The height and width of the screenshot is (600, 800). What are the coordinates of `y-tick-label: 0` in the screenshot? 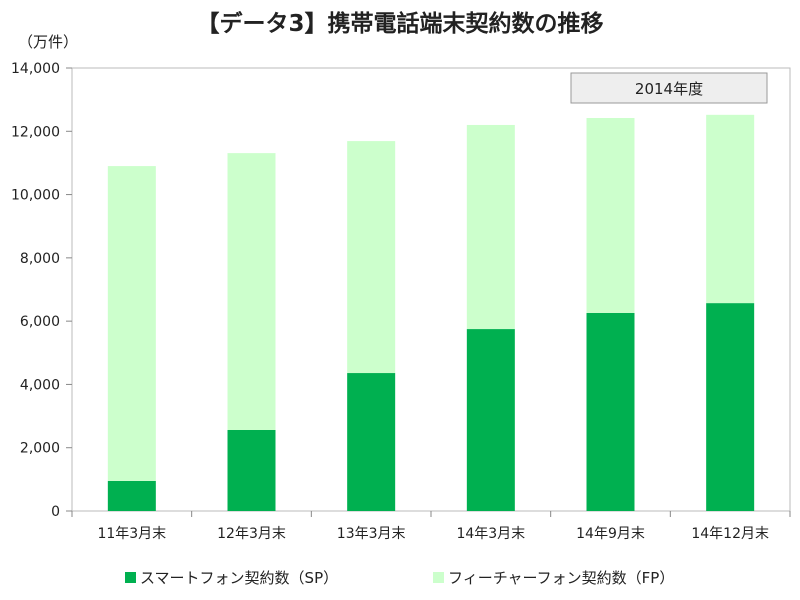 It's located at (55, 512).